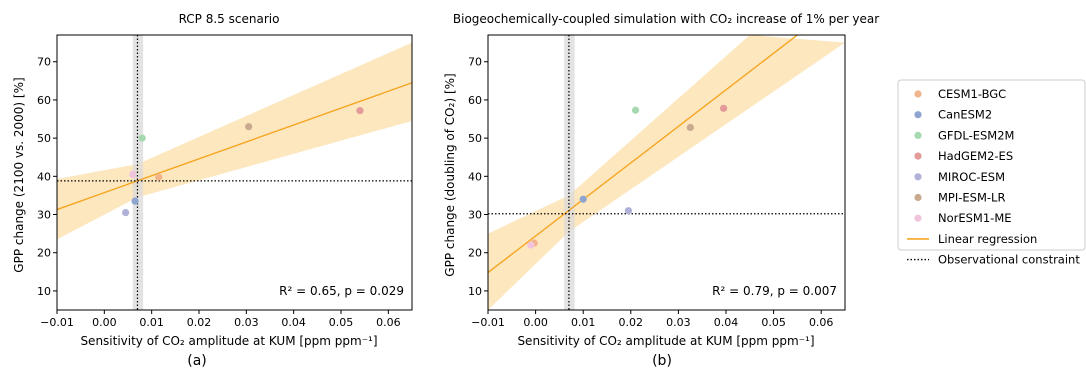 This screenshot has height=377, width=1086. Describe the element at coordinates (971, 198) in the screenshot. I see `legend-label: MPI-ESM-LR` at that location.